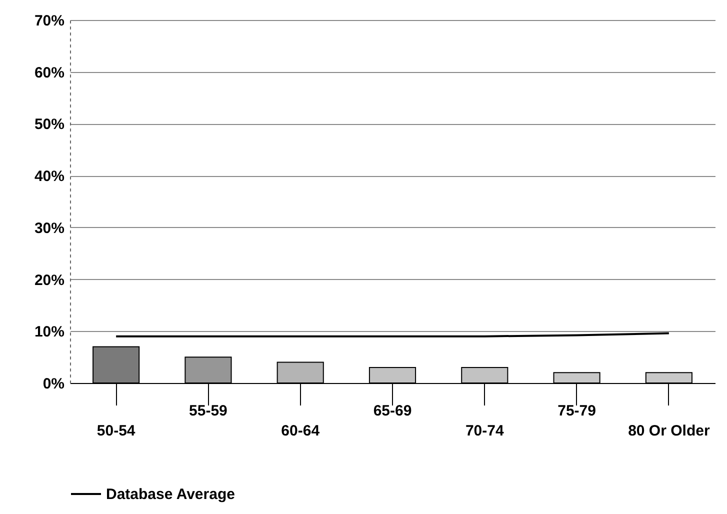  Describe the element at coordinates (49, 125) in the screenshot. I see `y-tick-label: 50%` at that location.